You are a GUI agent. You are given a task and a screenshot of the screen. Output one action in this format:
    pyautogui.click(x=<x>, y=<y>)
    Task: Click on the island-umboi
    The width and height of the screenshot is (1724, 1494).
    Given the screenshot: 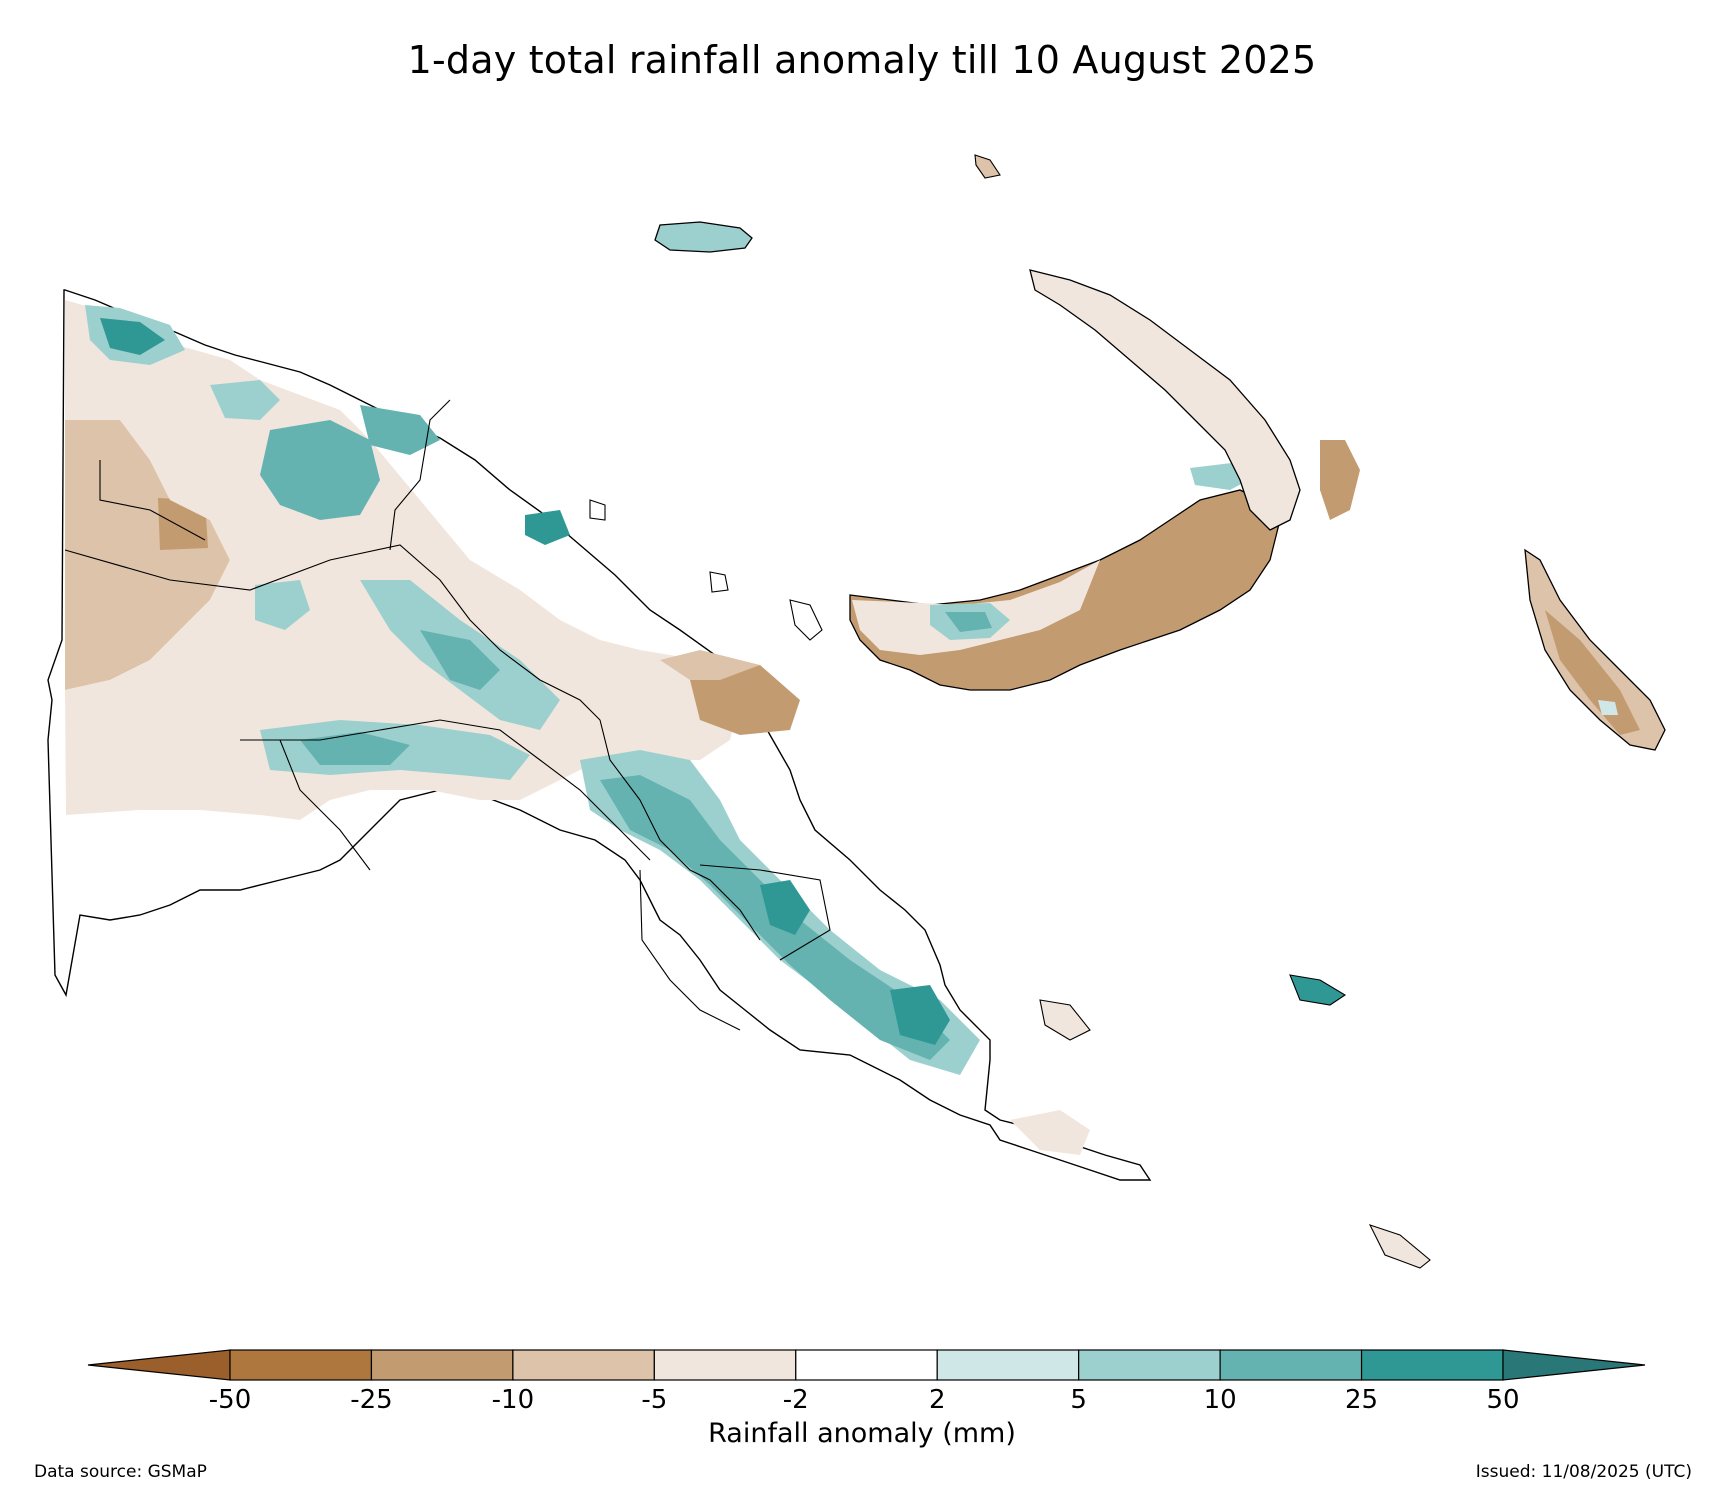 What is the action you would take?
    pyautogui.click(x=719, y=582)
    